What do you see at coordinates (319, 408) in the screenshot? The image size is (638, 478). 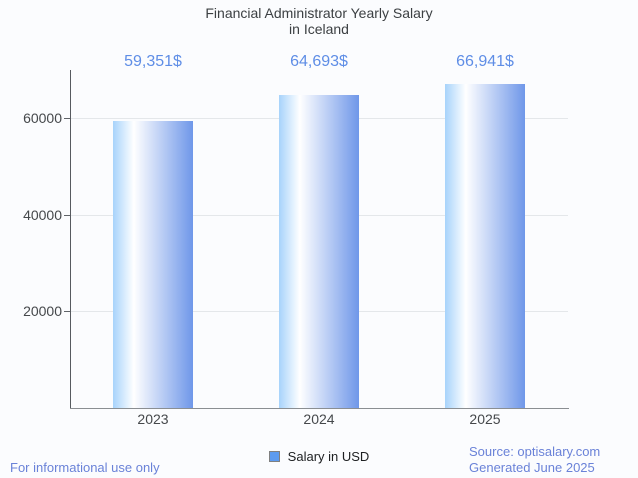 I see `x-axis-line` at bounding box center [319, 408].